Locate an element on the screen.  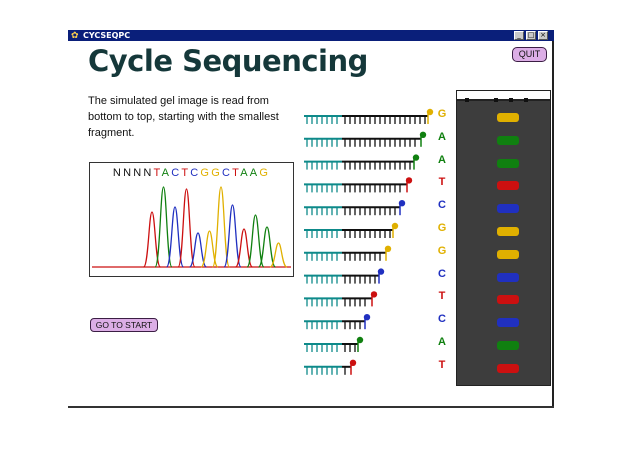
chromatogram-trace is located at coordinates (191, 227).